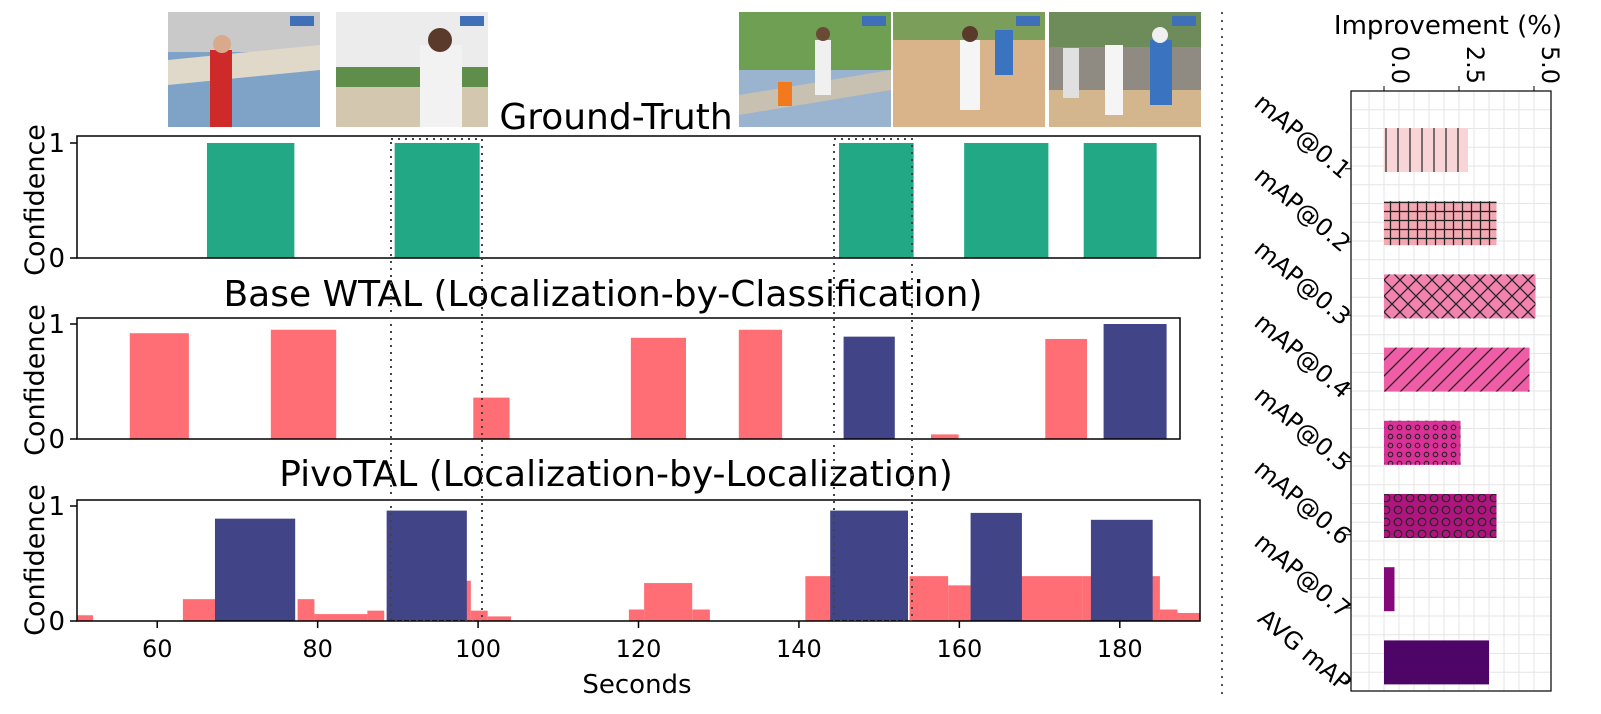 This screenshot has width=1601, height=714. Describe the element at coordinates (1400, 65) in the screenshot. I see `x-tick-label: 0.0` at that location.